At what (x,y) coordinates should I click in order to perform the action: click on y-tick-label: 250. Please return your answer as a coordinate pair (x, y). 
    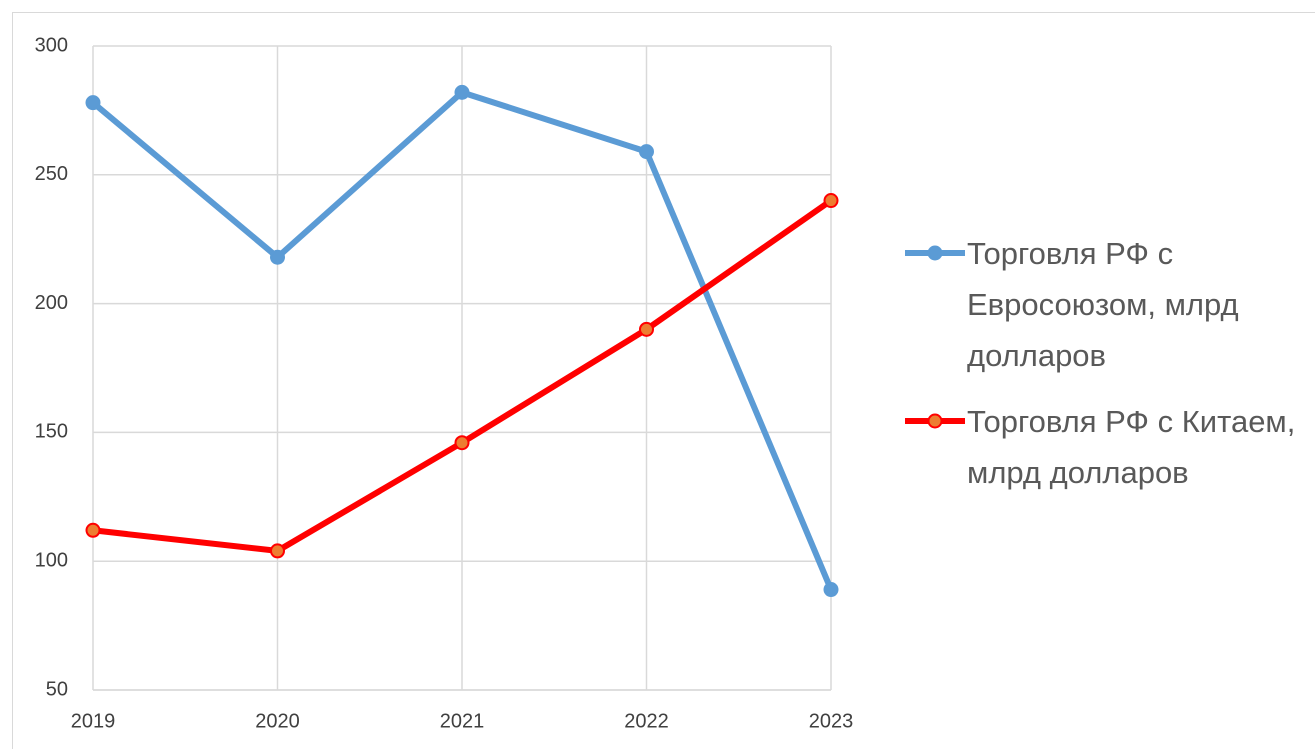
    Looking at the image, I should click on (51, 174).